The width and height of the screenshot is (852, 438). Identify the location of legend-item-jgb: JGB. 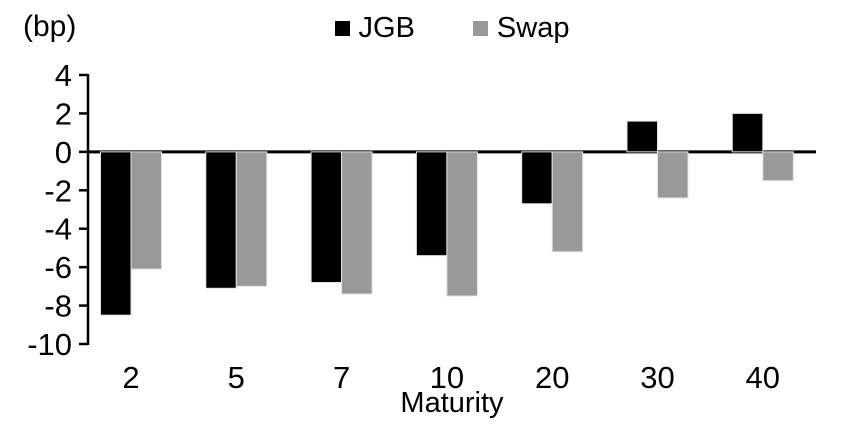
(374, 28).